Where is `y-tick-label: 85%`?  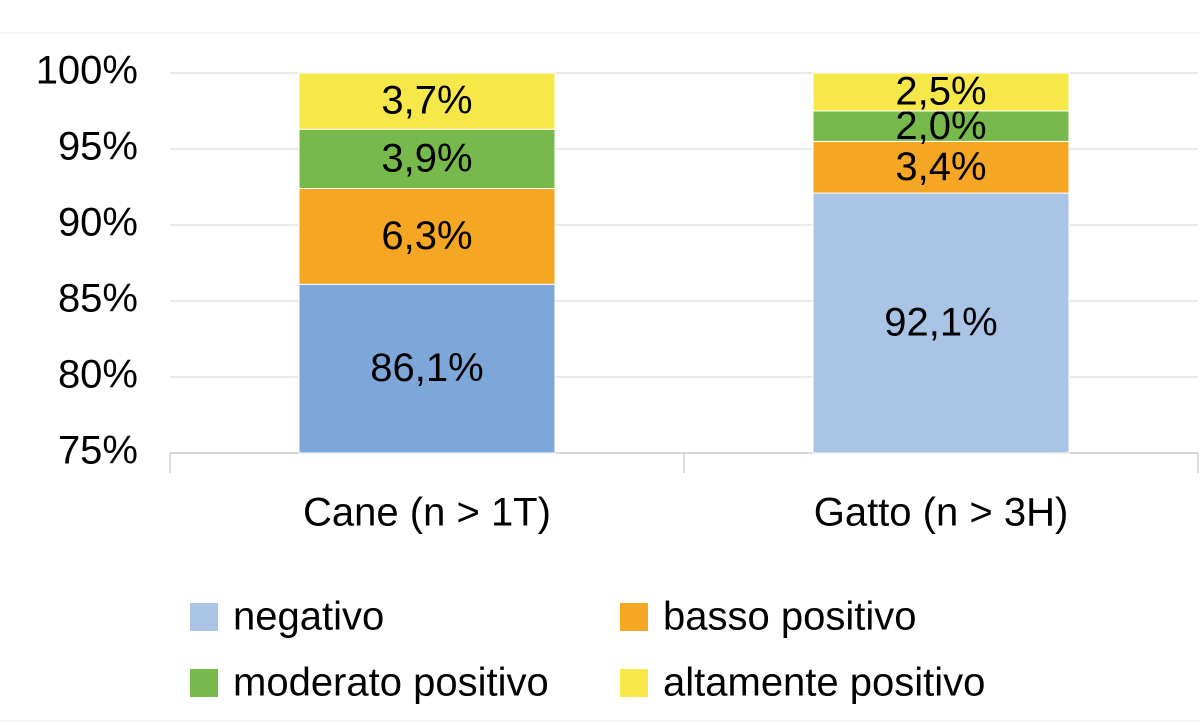
y-tick-label: 85% is located at coordinates (98, 299).